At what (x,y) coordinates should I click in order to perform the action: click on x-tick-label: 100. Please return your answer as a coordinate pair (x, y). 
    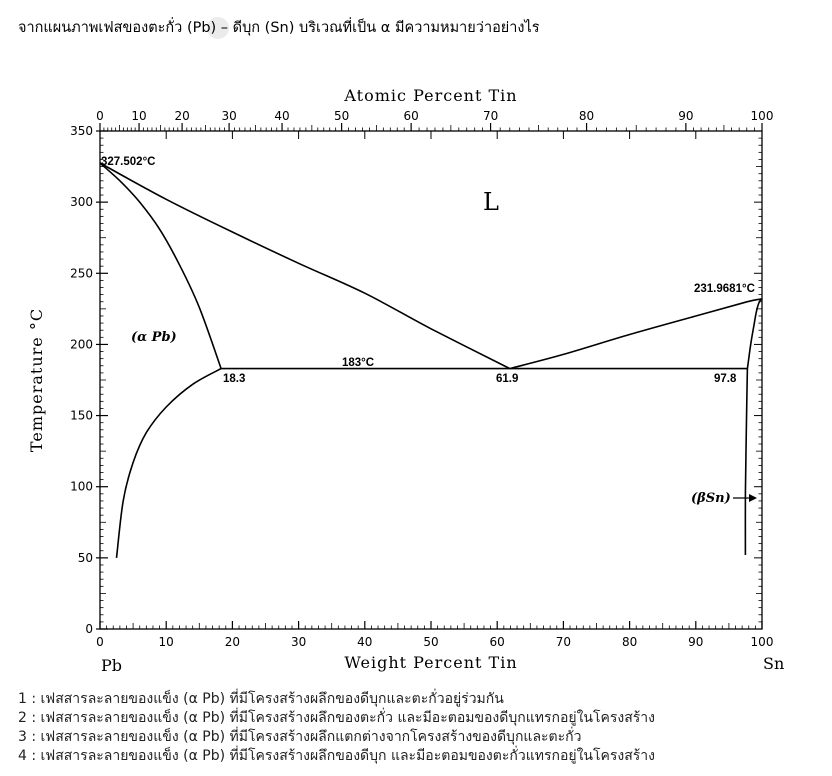
    Looking at the image, I should click on (762, 642).